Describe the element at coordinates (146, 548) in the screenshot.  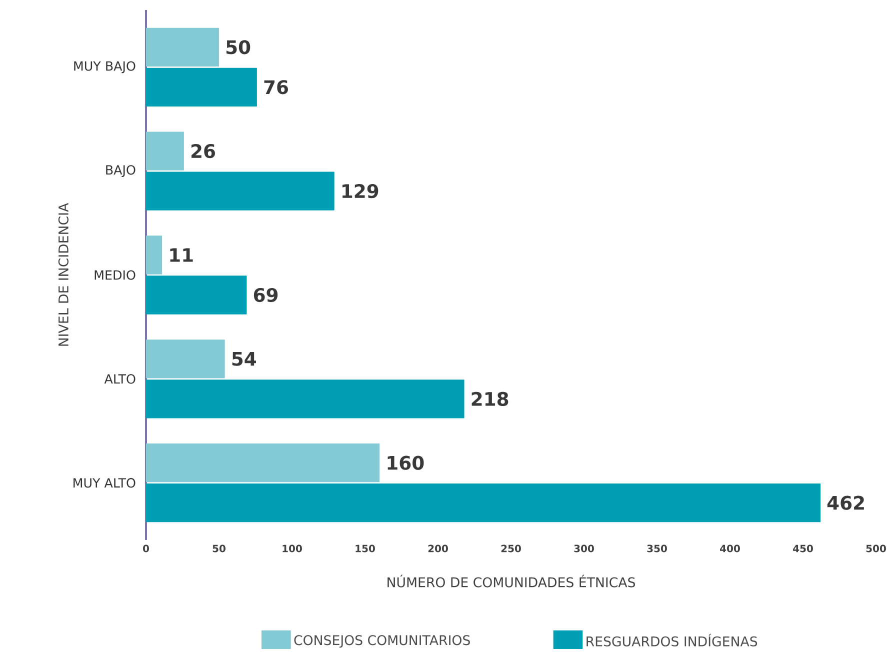
I see `x-tick-label: 0` at that location.